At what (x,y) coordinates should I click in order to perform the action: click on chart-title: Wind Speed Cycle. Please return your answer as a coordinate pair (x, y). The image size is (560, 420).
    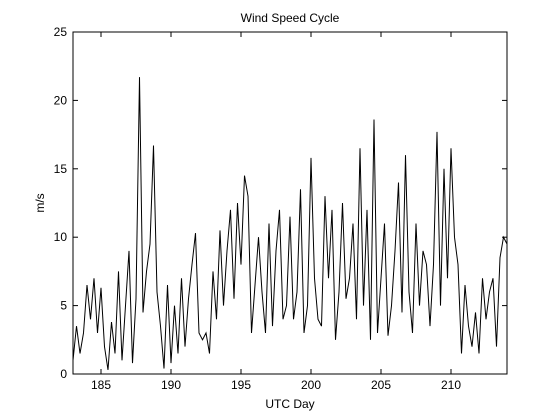
    Looking at the image, I should click on (290, 18).